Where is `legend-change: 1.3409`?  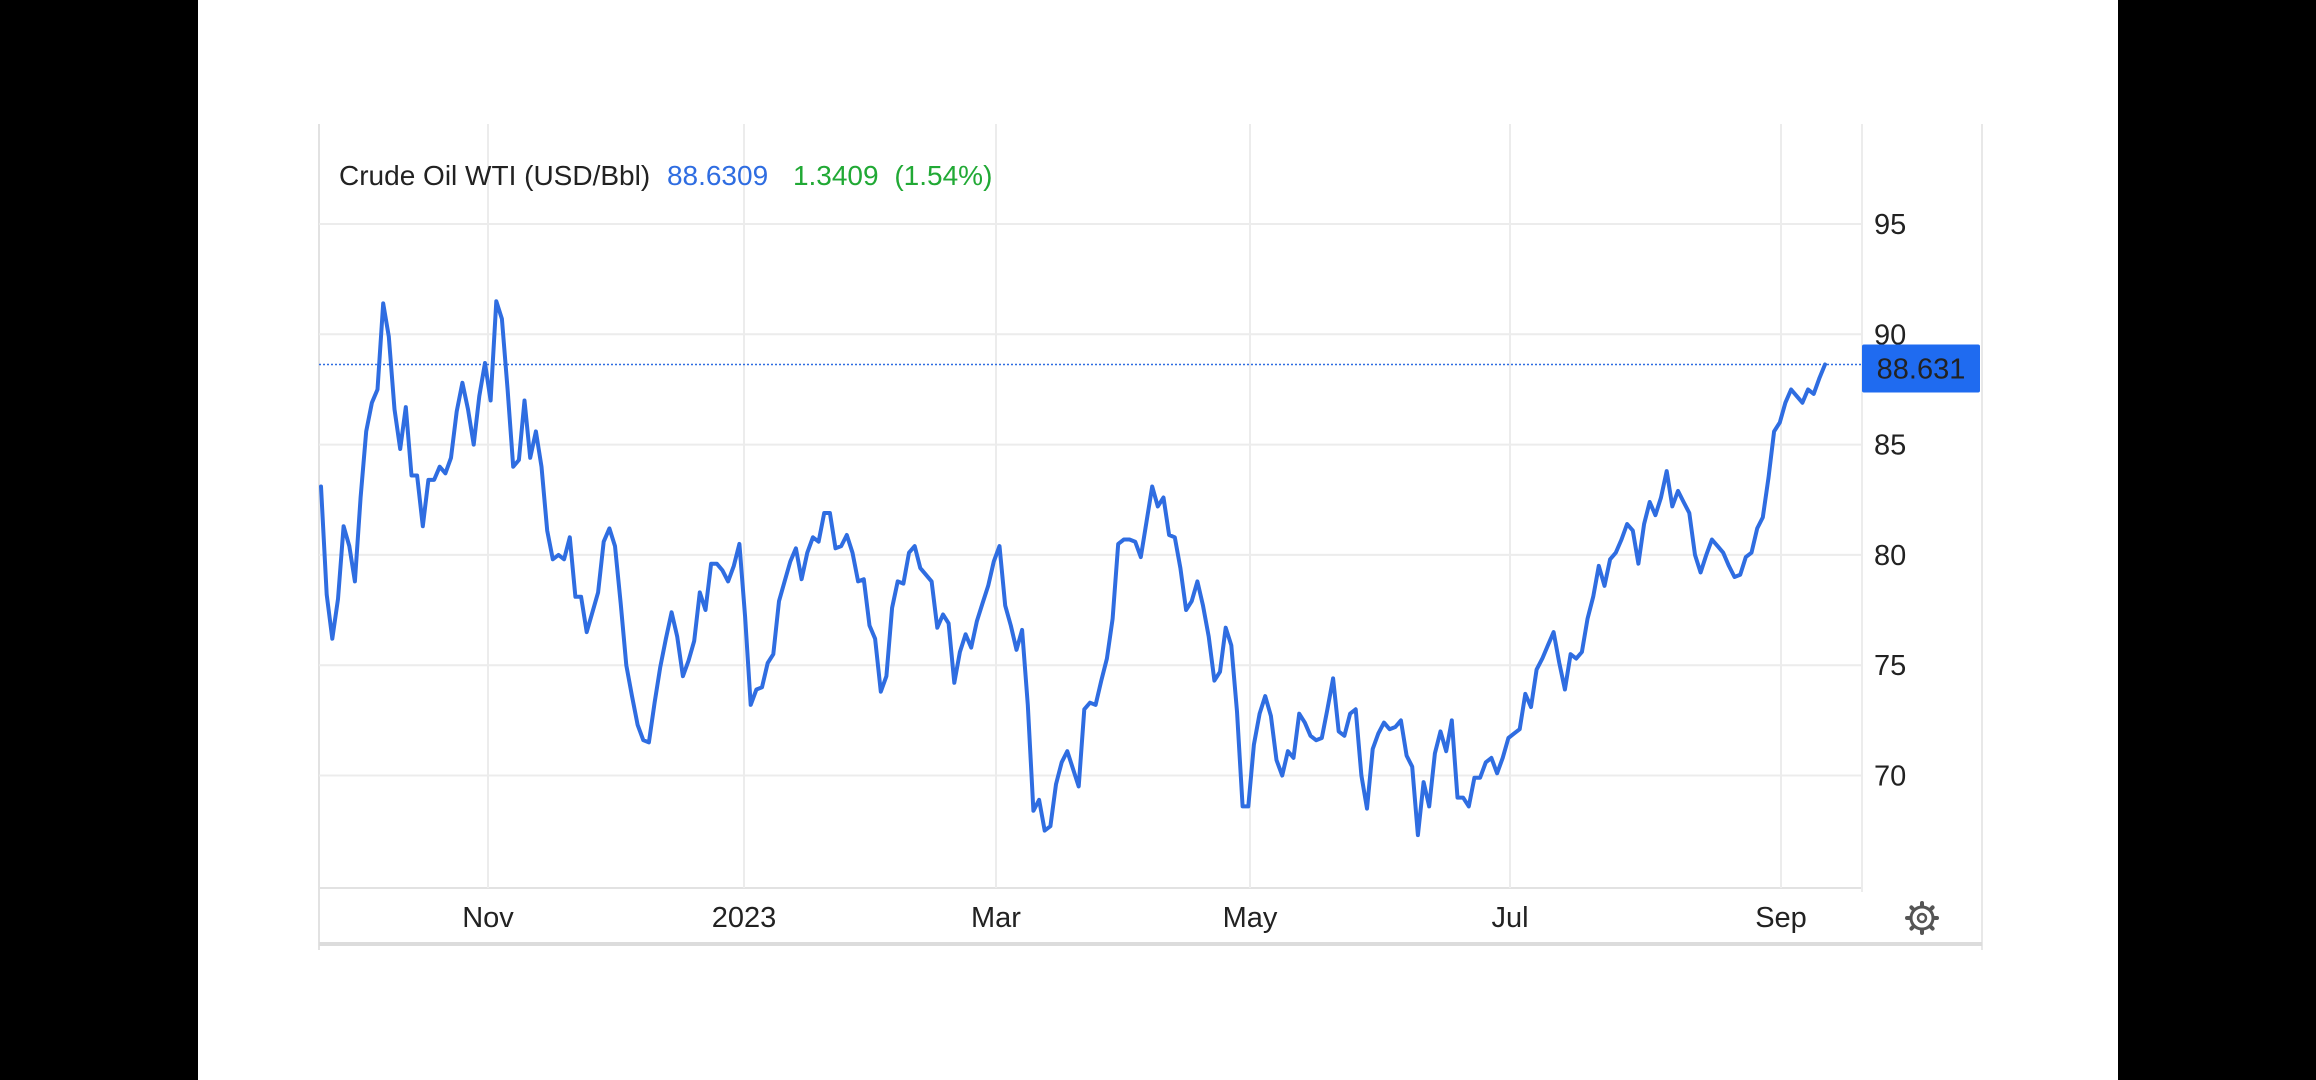
legend-change: 1.3409 is located at coordinates (836, 175).